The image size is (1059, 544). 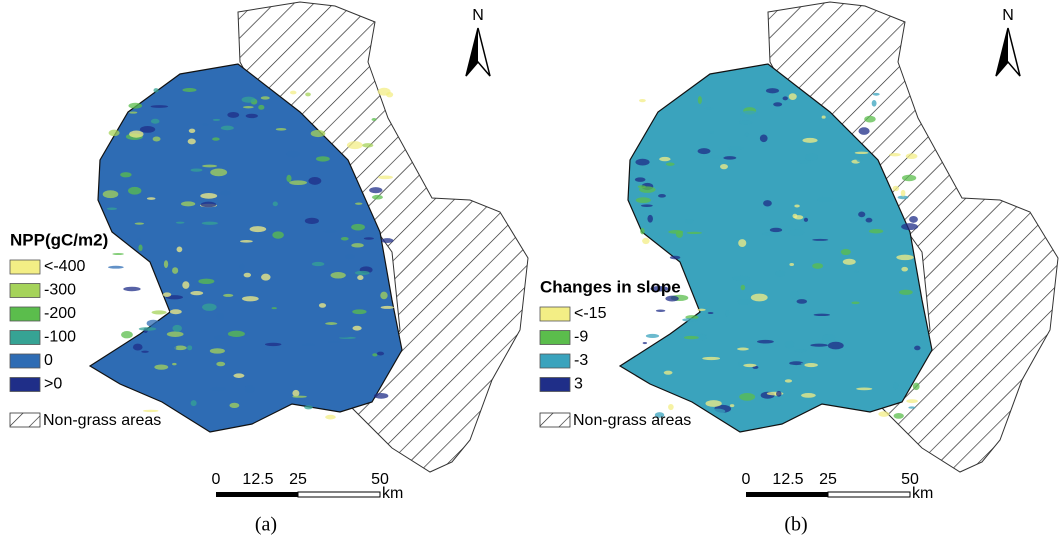 What do you see at coordinates (472, 52) in the screenshot?
I see `north-arrow-fill` at bounding box center [472, 52].